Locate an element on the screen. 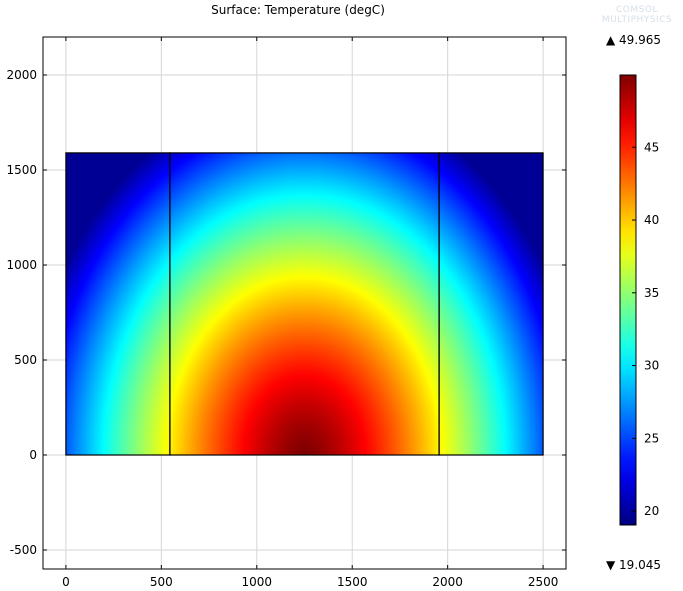  x-tick-label: 2000 is located at coordinates (447, 582).